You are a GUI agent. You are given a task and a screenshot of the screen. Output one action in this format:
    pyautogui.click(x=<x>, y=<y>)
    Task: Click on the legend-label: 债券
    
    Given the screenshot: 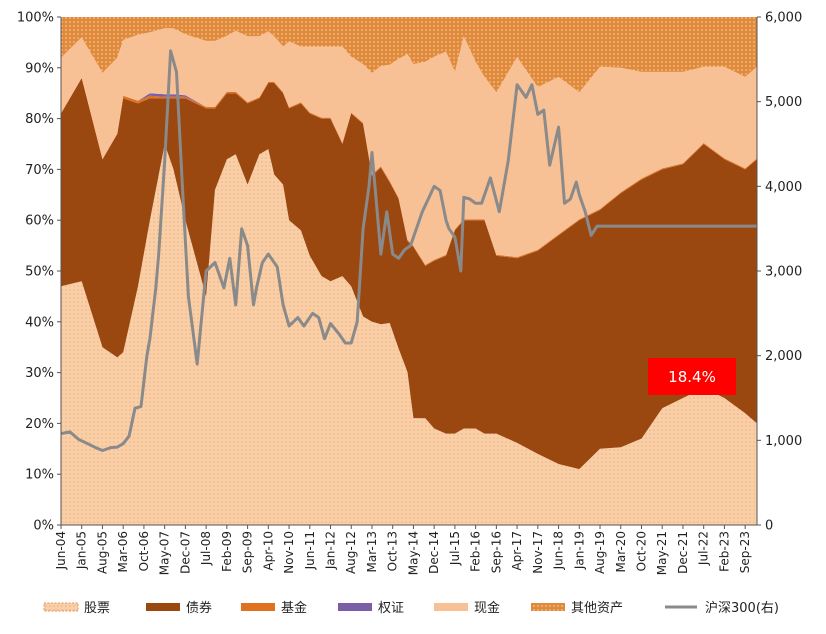 What is the action you would take?
    pyautogui.click(x=199, y=608)
    